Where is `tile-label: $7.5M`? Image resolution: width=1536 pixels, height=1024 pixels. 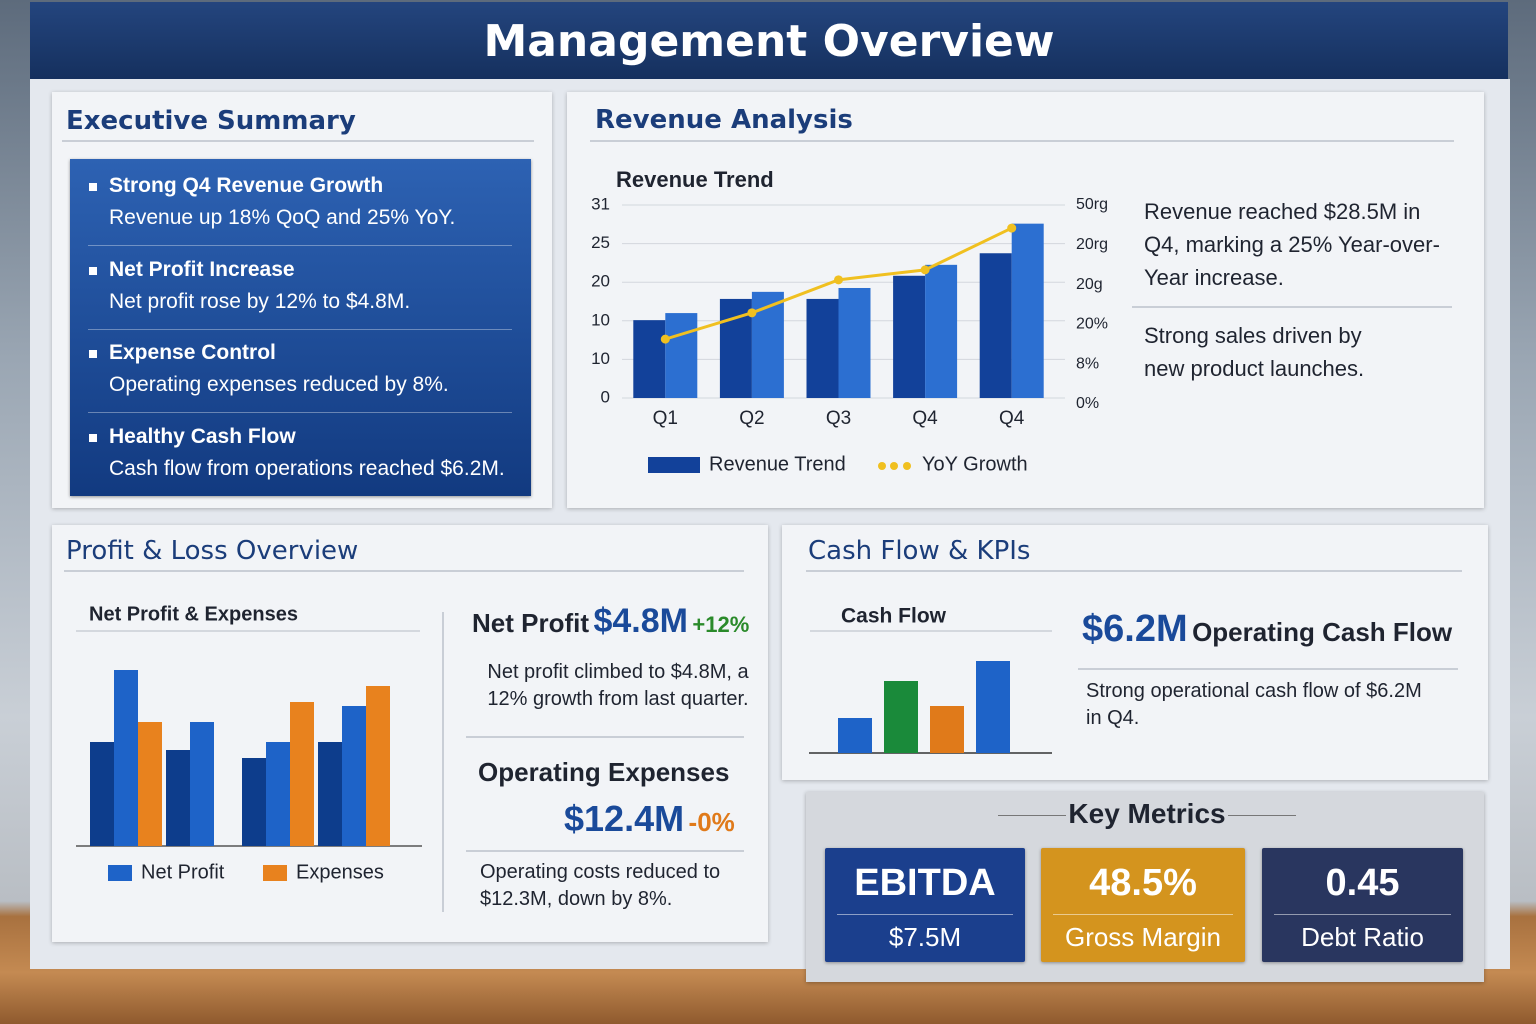
tile-label: $7.5M is located at coordinates (925, 937).